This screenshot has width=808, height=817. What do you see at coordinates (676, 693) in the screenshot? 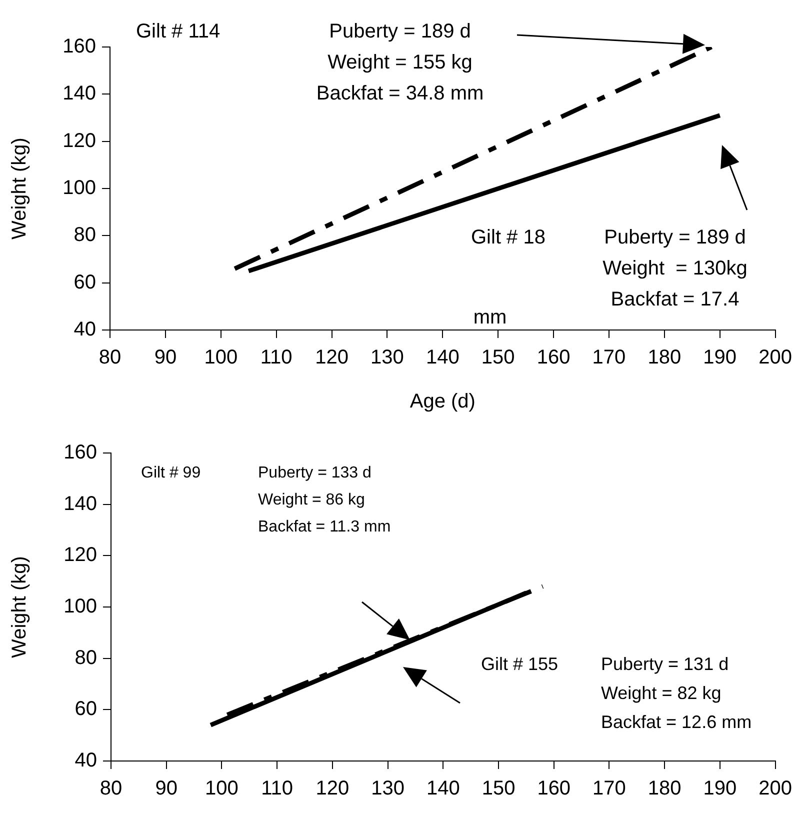
I see `annotation: Puberty = 131 d Weight = 82 kg Backfat = 12.6 mm` at bounding box center [676, 693].